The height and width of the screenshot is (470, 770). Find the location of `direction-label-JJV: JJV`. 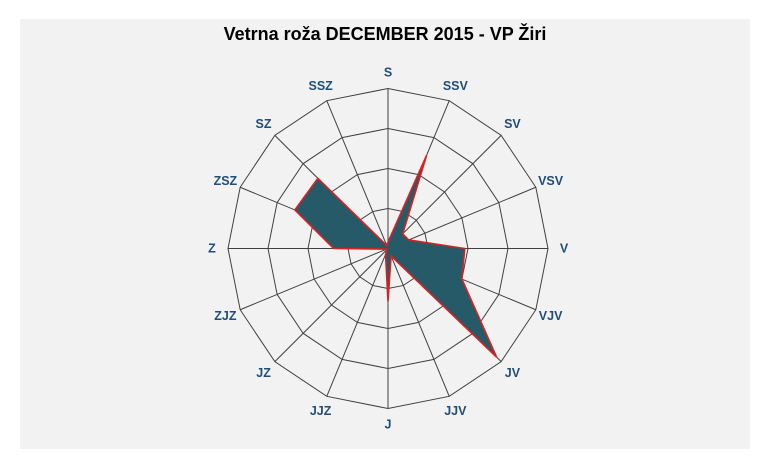

direction-label-JJV: JJV is located at coordinates (455, 411).